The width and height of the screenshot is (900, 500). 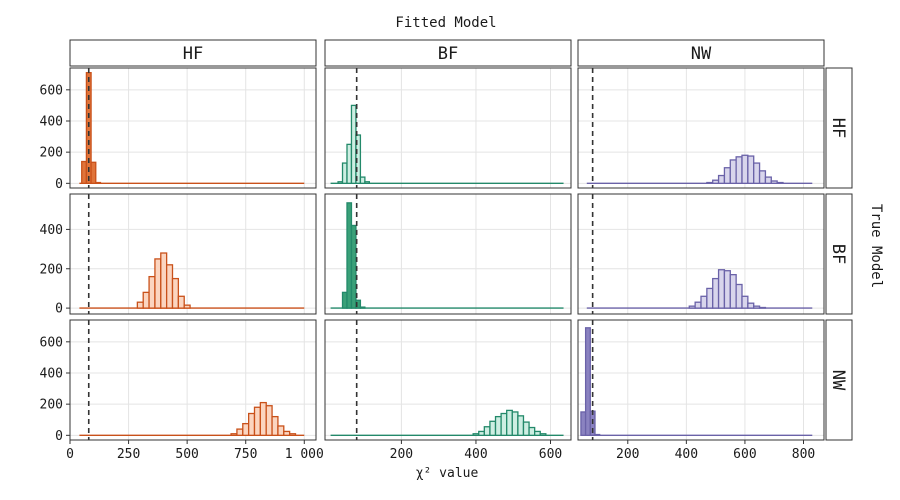 What do you see at coordinates (128, 454) in the screenshot?
I see `x-tick-label: 250` at bounding box center [128, 454].